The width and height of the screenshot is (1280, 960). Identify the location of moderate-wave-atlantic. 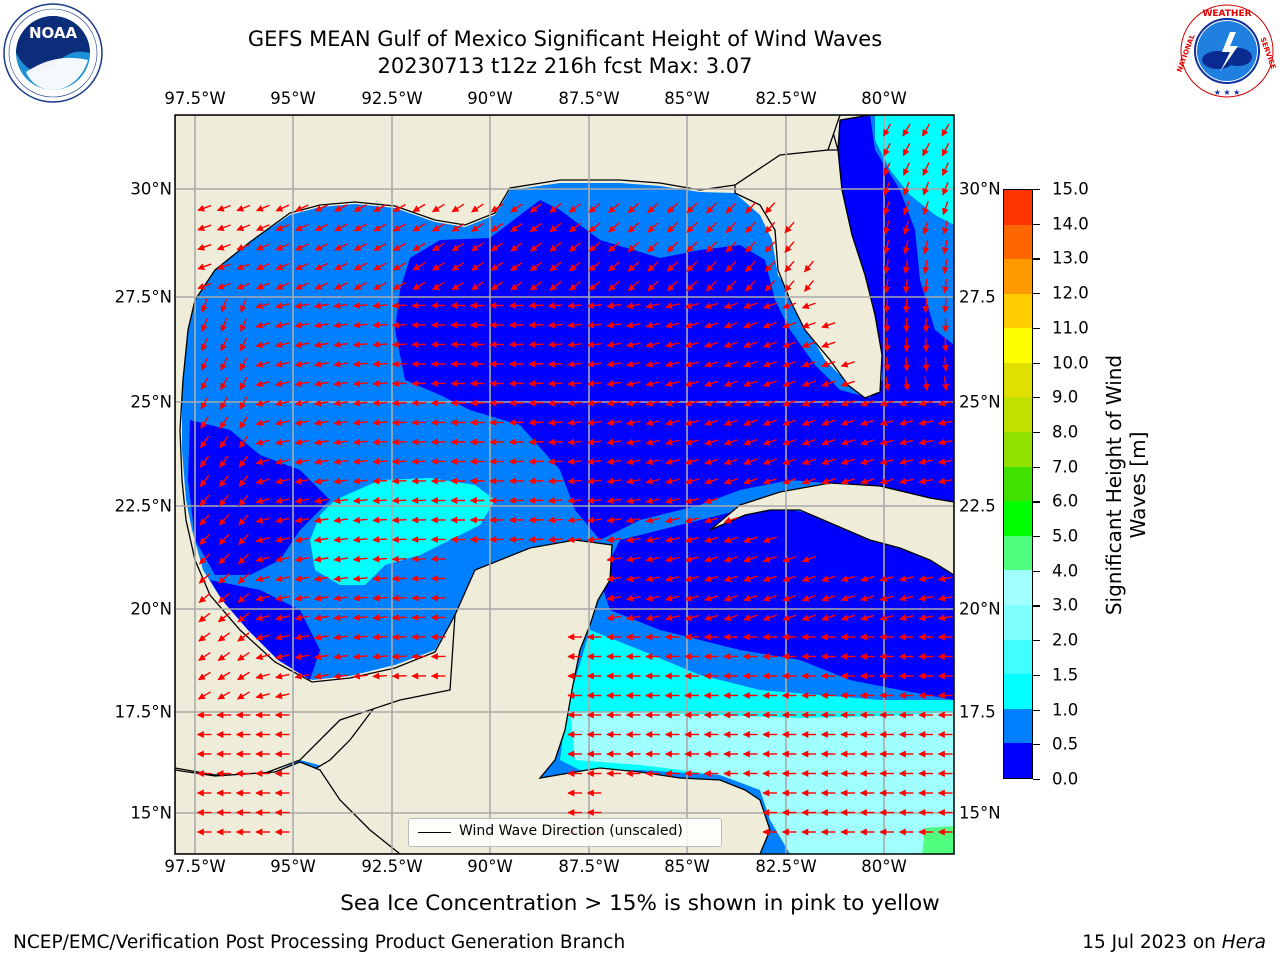
(914, 170).